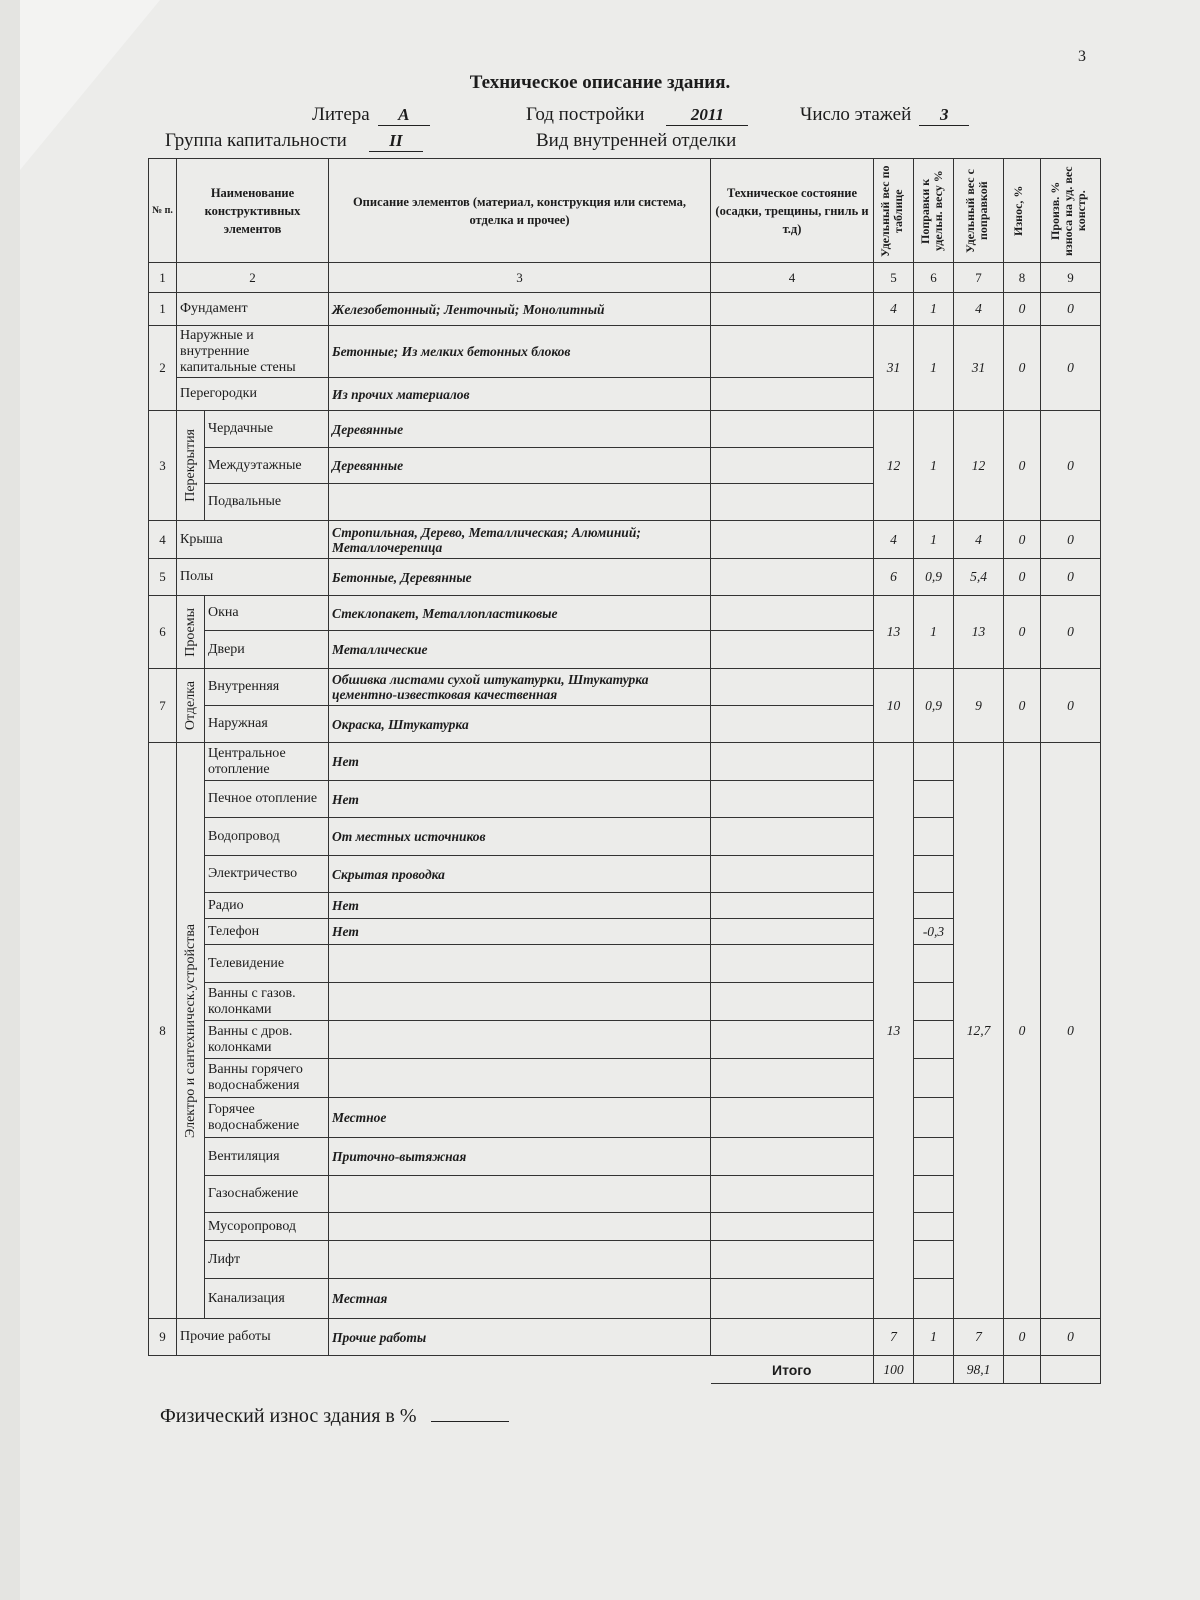 The image size is (1200, 1600). I want to click on corrected-weight-value: 12,7, so click(978, 1030).